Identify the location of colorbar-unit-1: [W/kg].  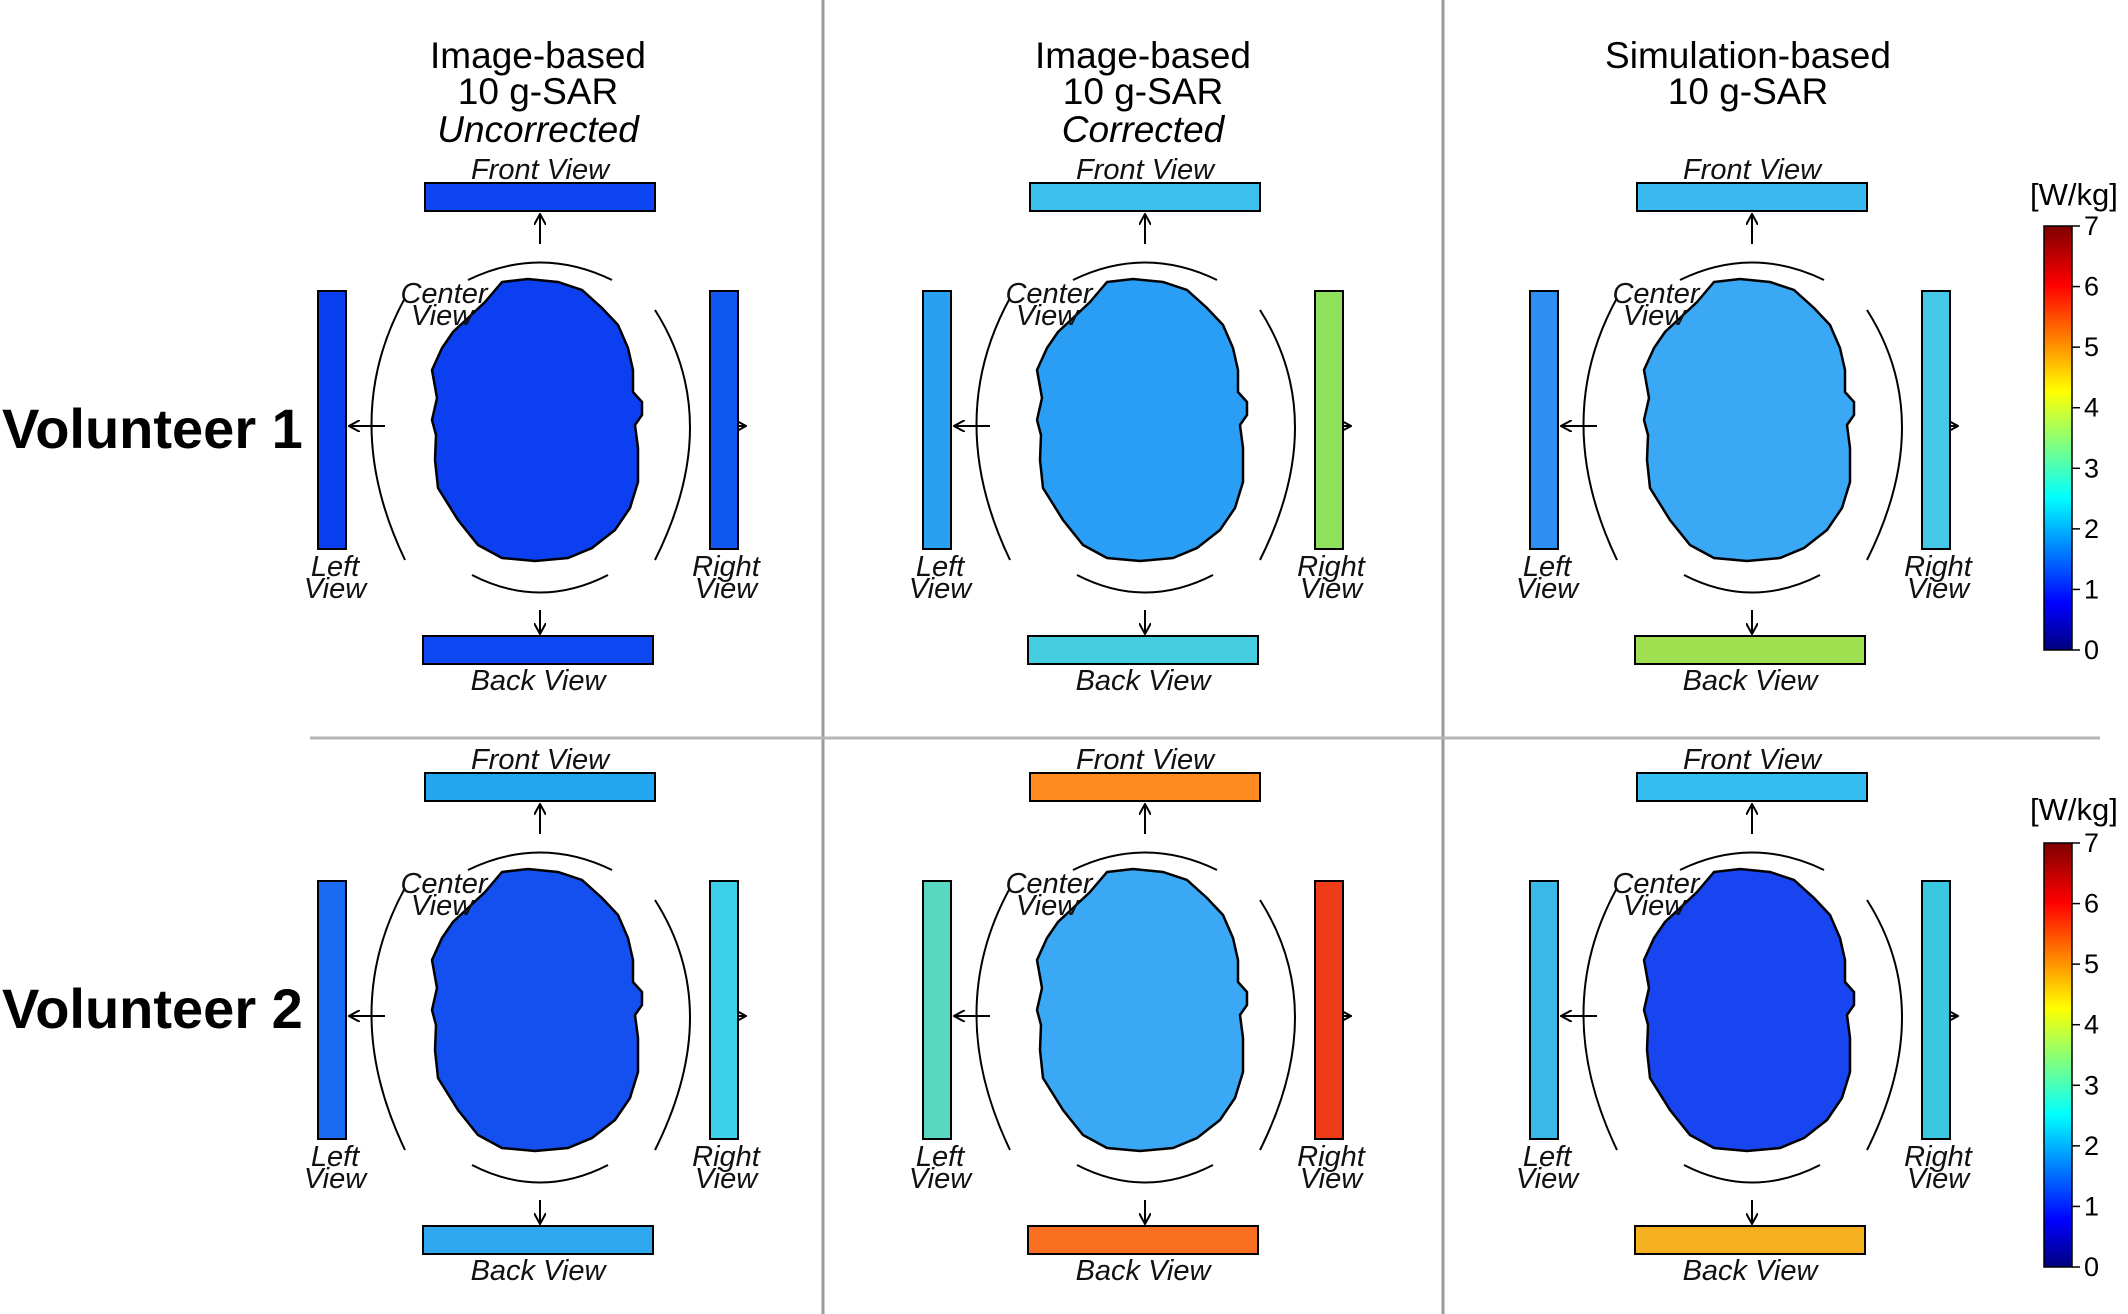
(2074, 194).